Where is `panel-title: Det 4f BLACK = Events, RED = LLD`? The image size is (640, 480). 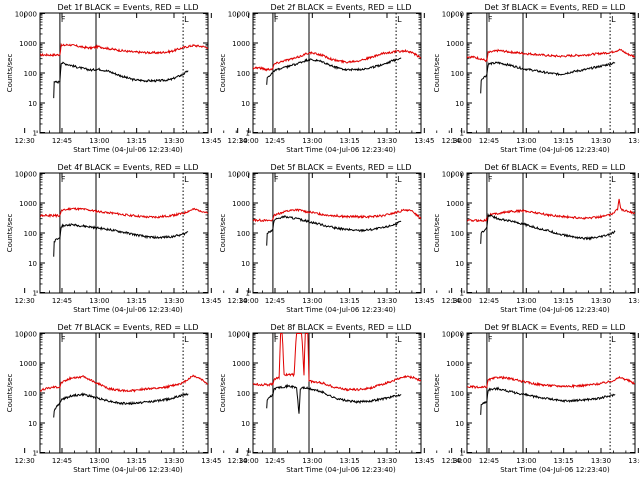
panel-title: Det 4f BLACK = Events, RED = LLD is located at coordinates (127, 167).